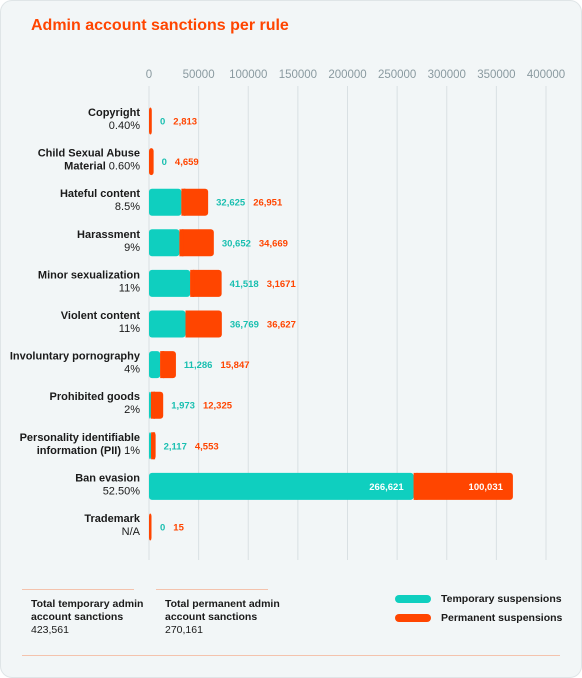 This screenshot has width=582, height=678. Describe the element at coordinates (347, 75) in the screenshot. I see `x-tick-label: 200000` at that location.